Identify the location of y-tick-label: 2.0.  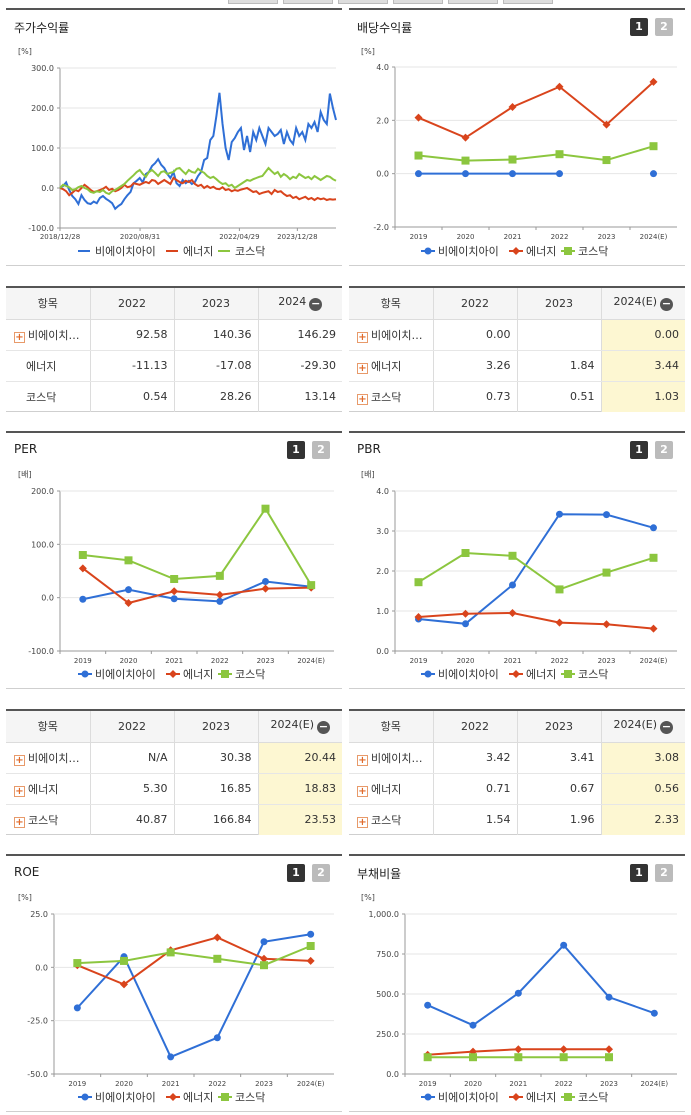
(382, 571).